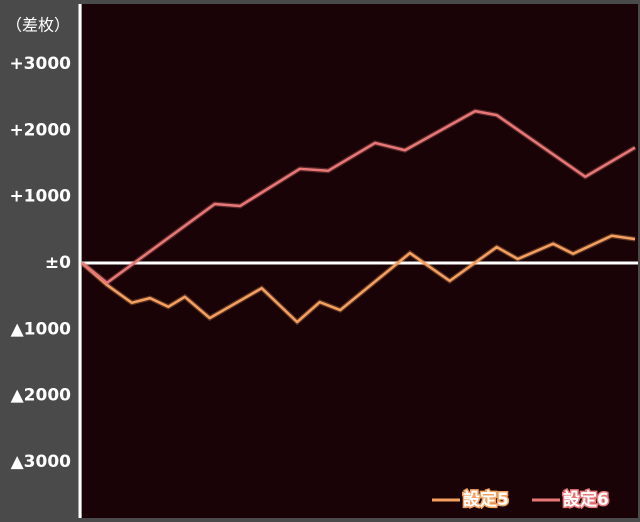  What do you see at coordinates (586, 499) in the screenshot?
I see `legend-label: 設定6` at bounding box center [586, 499].